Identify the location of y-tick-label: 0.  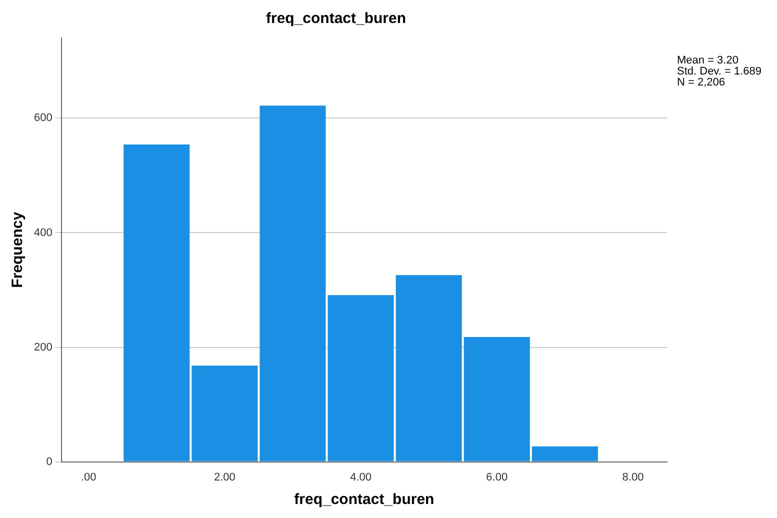
(49, 462).